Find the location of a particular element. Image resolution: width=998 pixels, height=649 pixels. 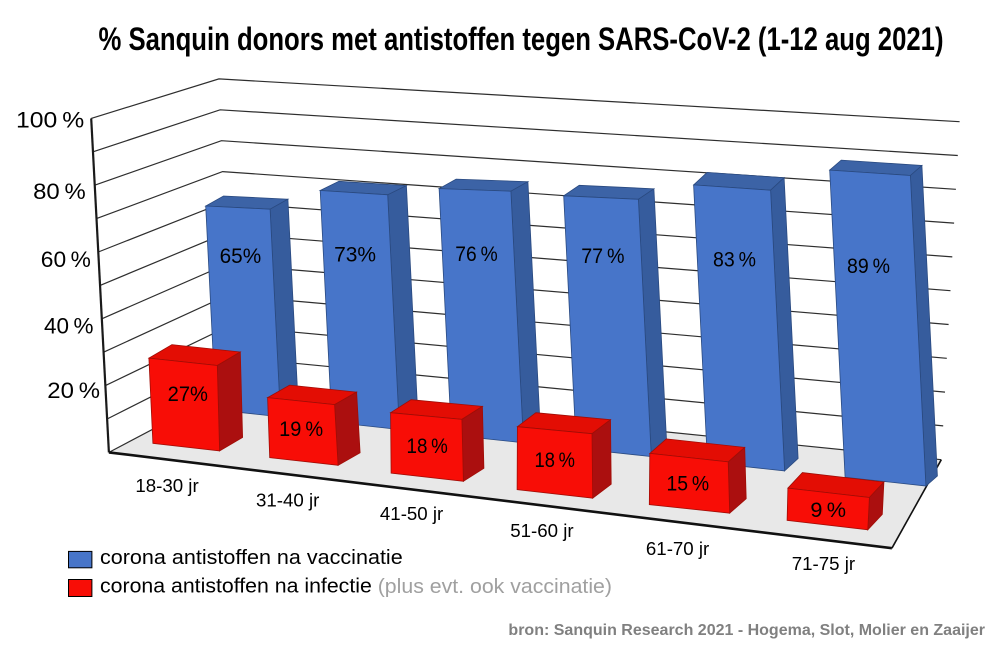

svg-text: 73% is located at coordinates (355, 255).